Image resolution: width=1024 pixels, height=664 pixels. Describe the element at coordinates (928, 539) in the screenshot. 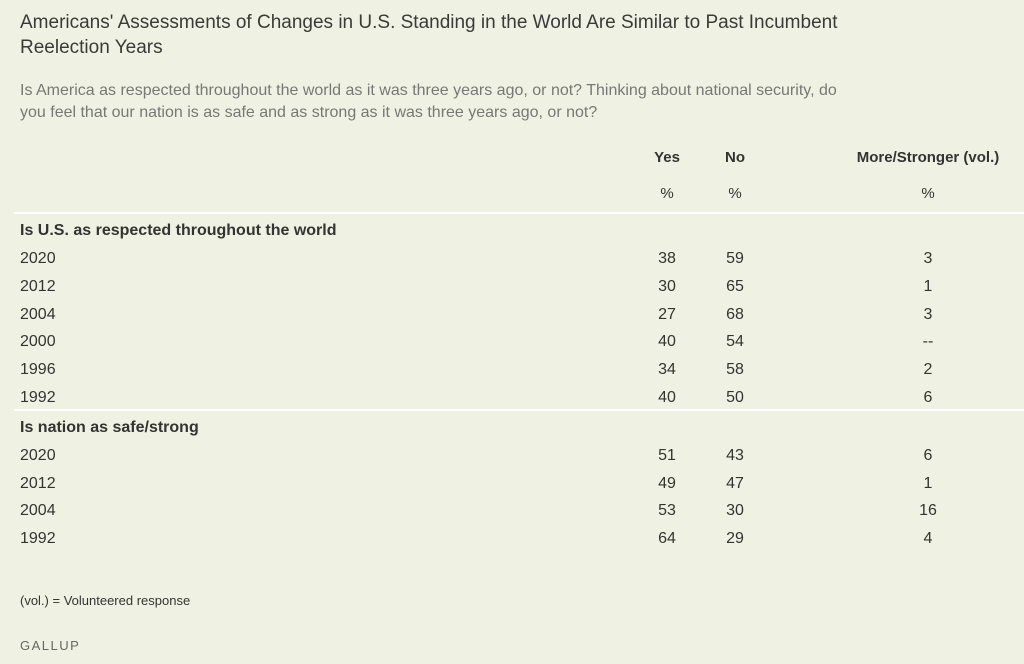

I see `cell: 4` at that location.